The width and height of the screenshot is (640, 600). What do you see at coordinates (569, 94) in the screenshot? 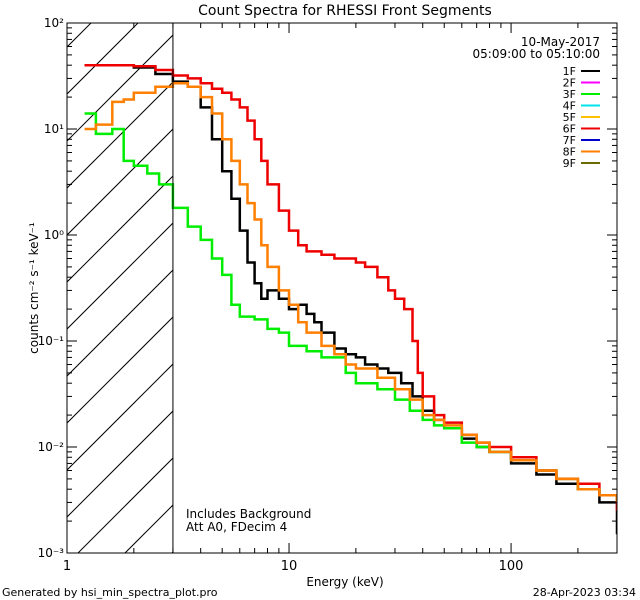
I see `legend-label-3F: 3F` at bounding box center [569, 94].